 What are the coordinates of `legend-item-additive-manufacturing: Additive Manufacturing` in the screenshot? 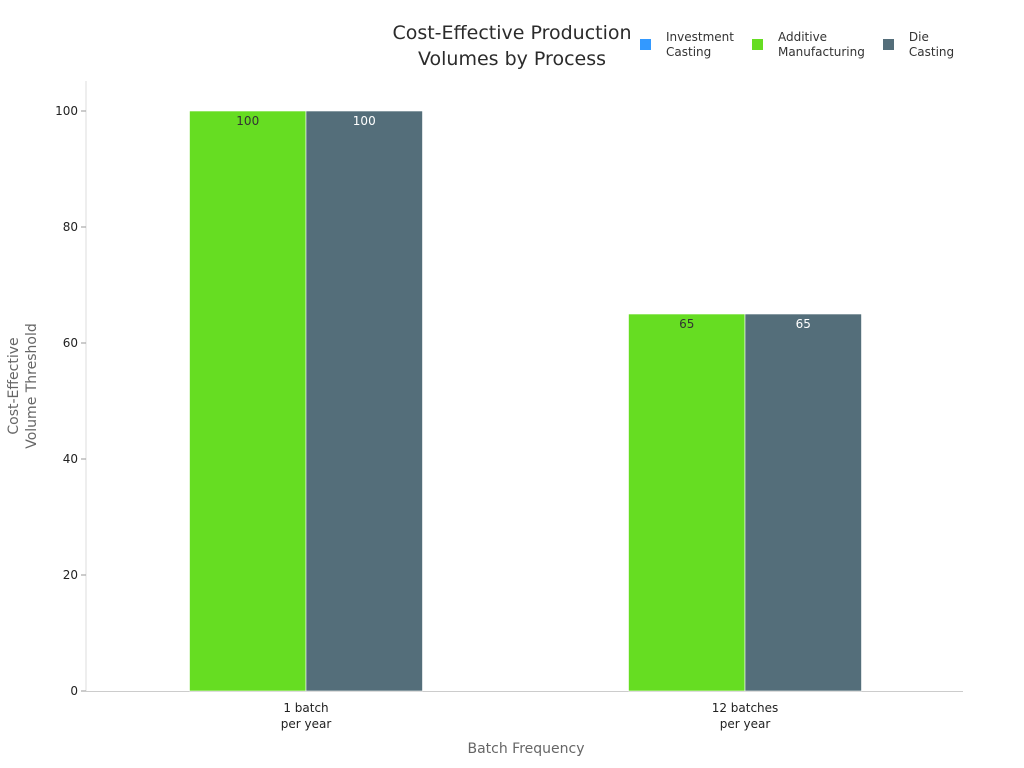 It's located at (808, 45).